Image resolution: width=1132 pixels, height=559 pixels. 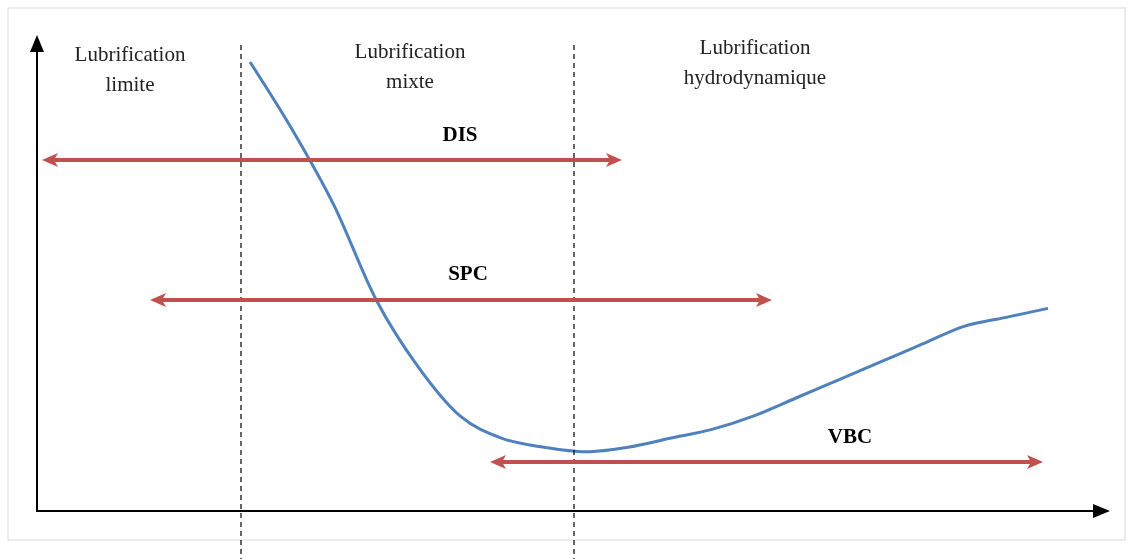 I want to click on annotation: Lubrification mixte, so click(x=410, y=66).